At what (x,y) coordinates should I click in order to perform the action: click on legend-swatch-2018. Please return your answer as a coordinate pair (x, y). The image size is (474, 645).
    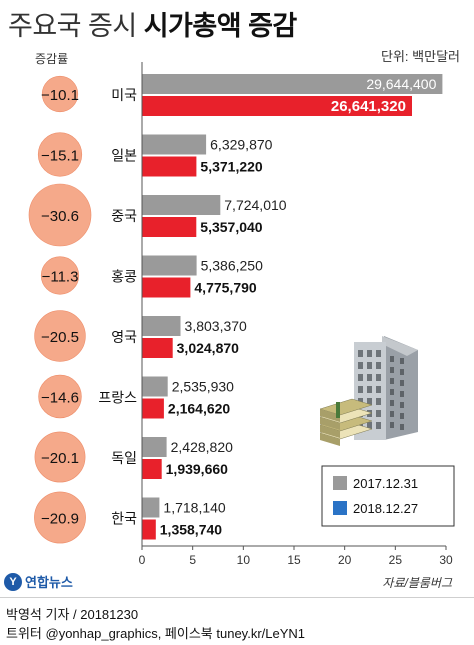
    Looking at the image, I should click on (340, 508).